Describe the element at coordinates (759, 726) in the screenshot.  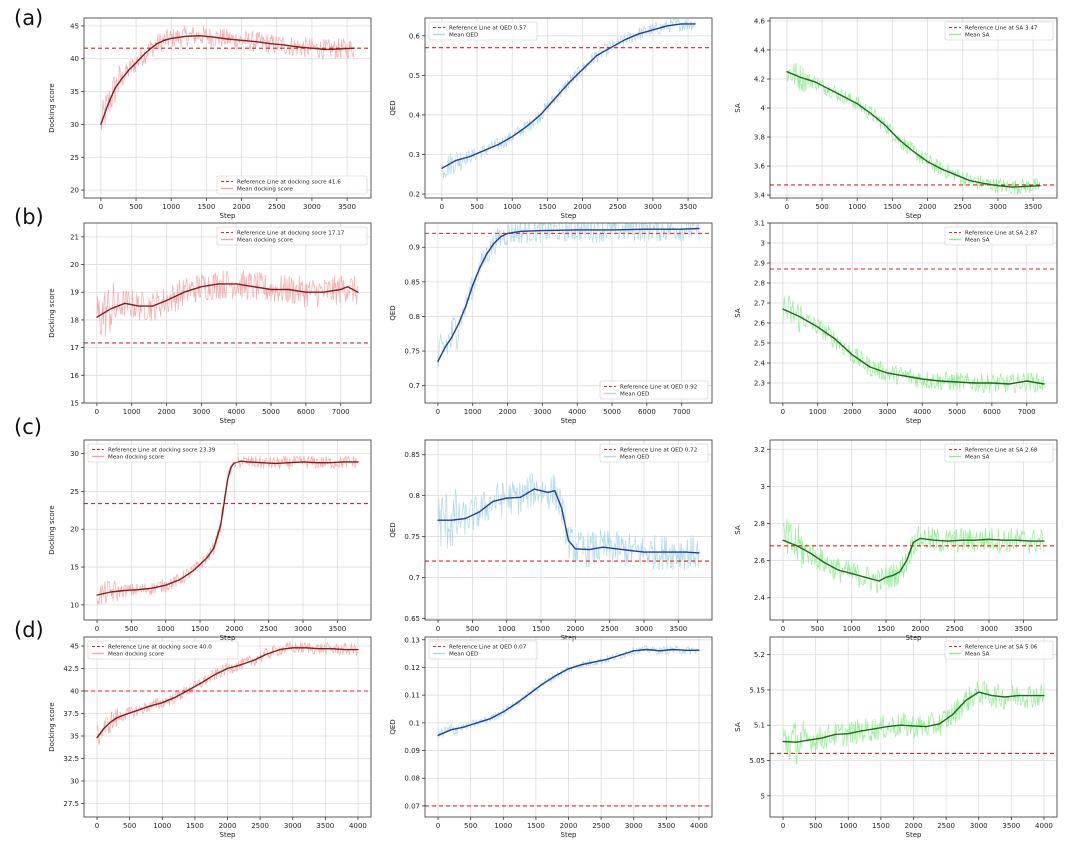
I see `y-tick-label: 5.1` at that location.